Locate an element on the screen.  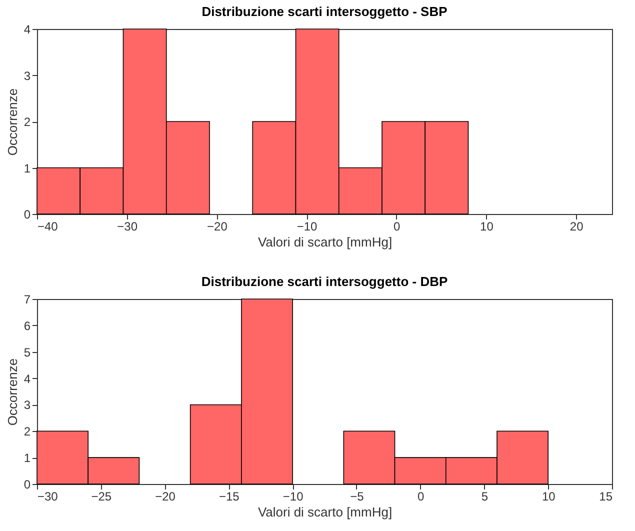
y-tick-label: 5 is located at coordinates (27, 352).